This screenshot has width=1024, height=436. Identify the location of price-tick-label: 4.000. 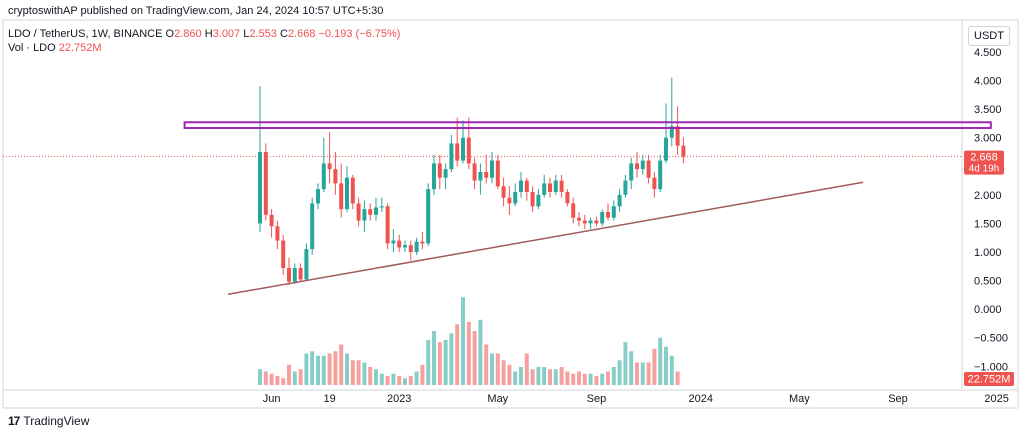
(988, 82).